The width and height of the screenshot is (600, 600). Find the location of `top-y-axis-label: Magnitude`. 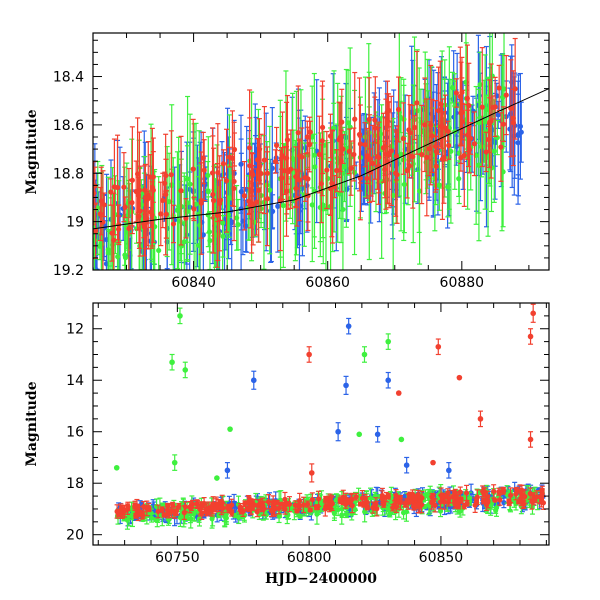

top-y-axis-label: Magnitude is located at coordinates (32, 151).